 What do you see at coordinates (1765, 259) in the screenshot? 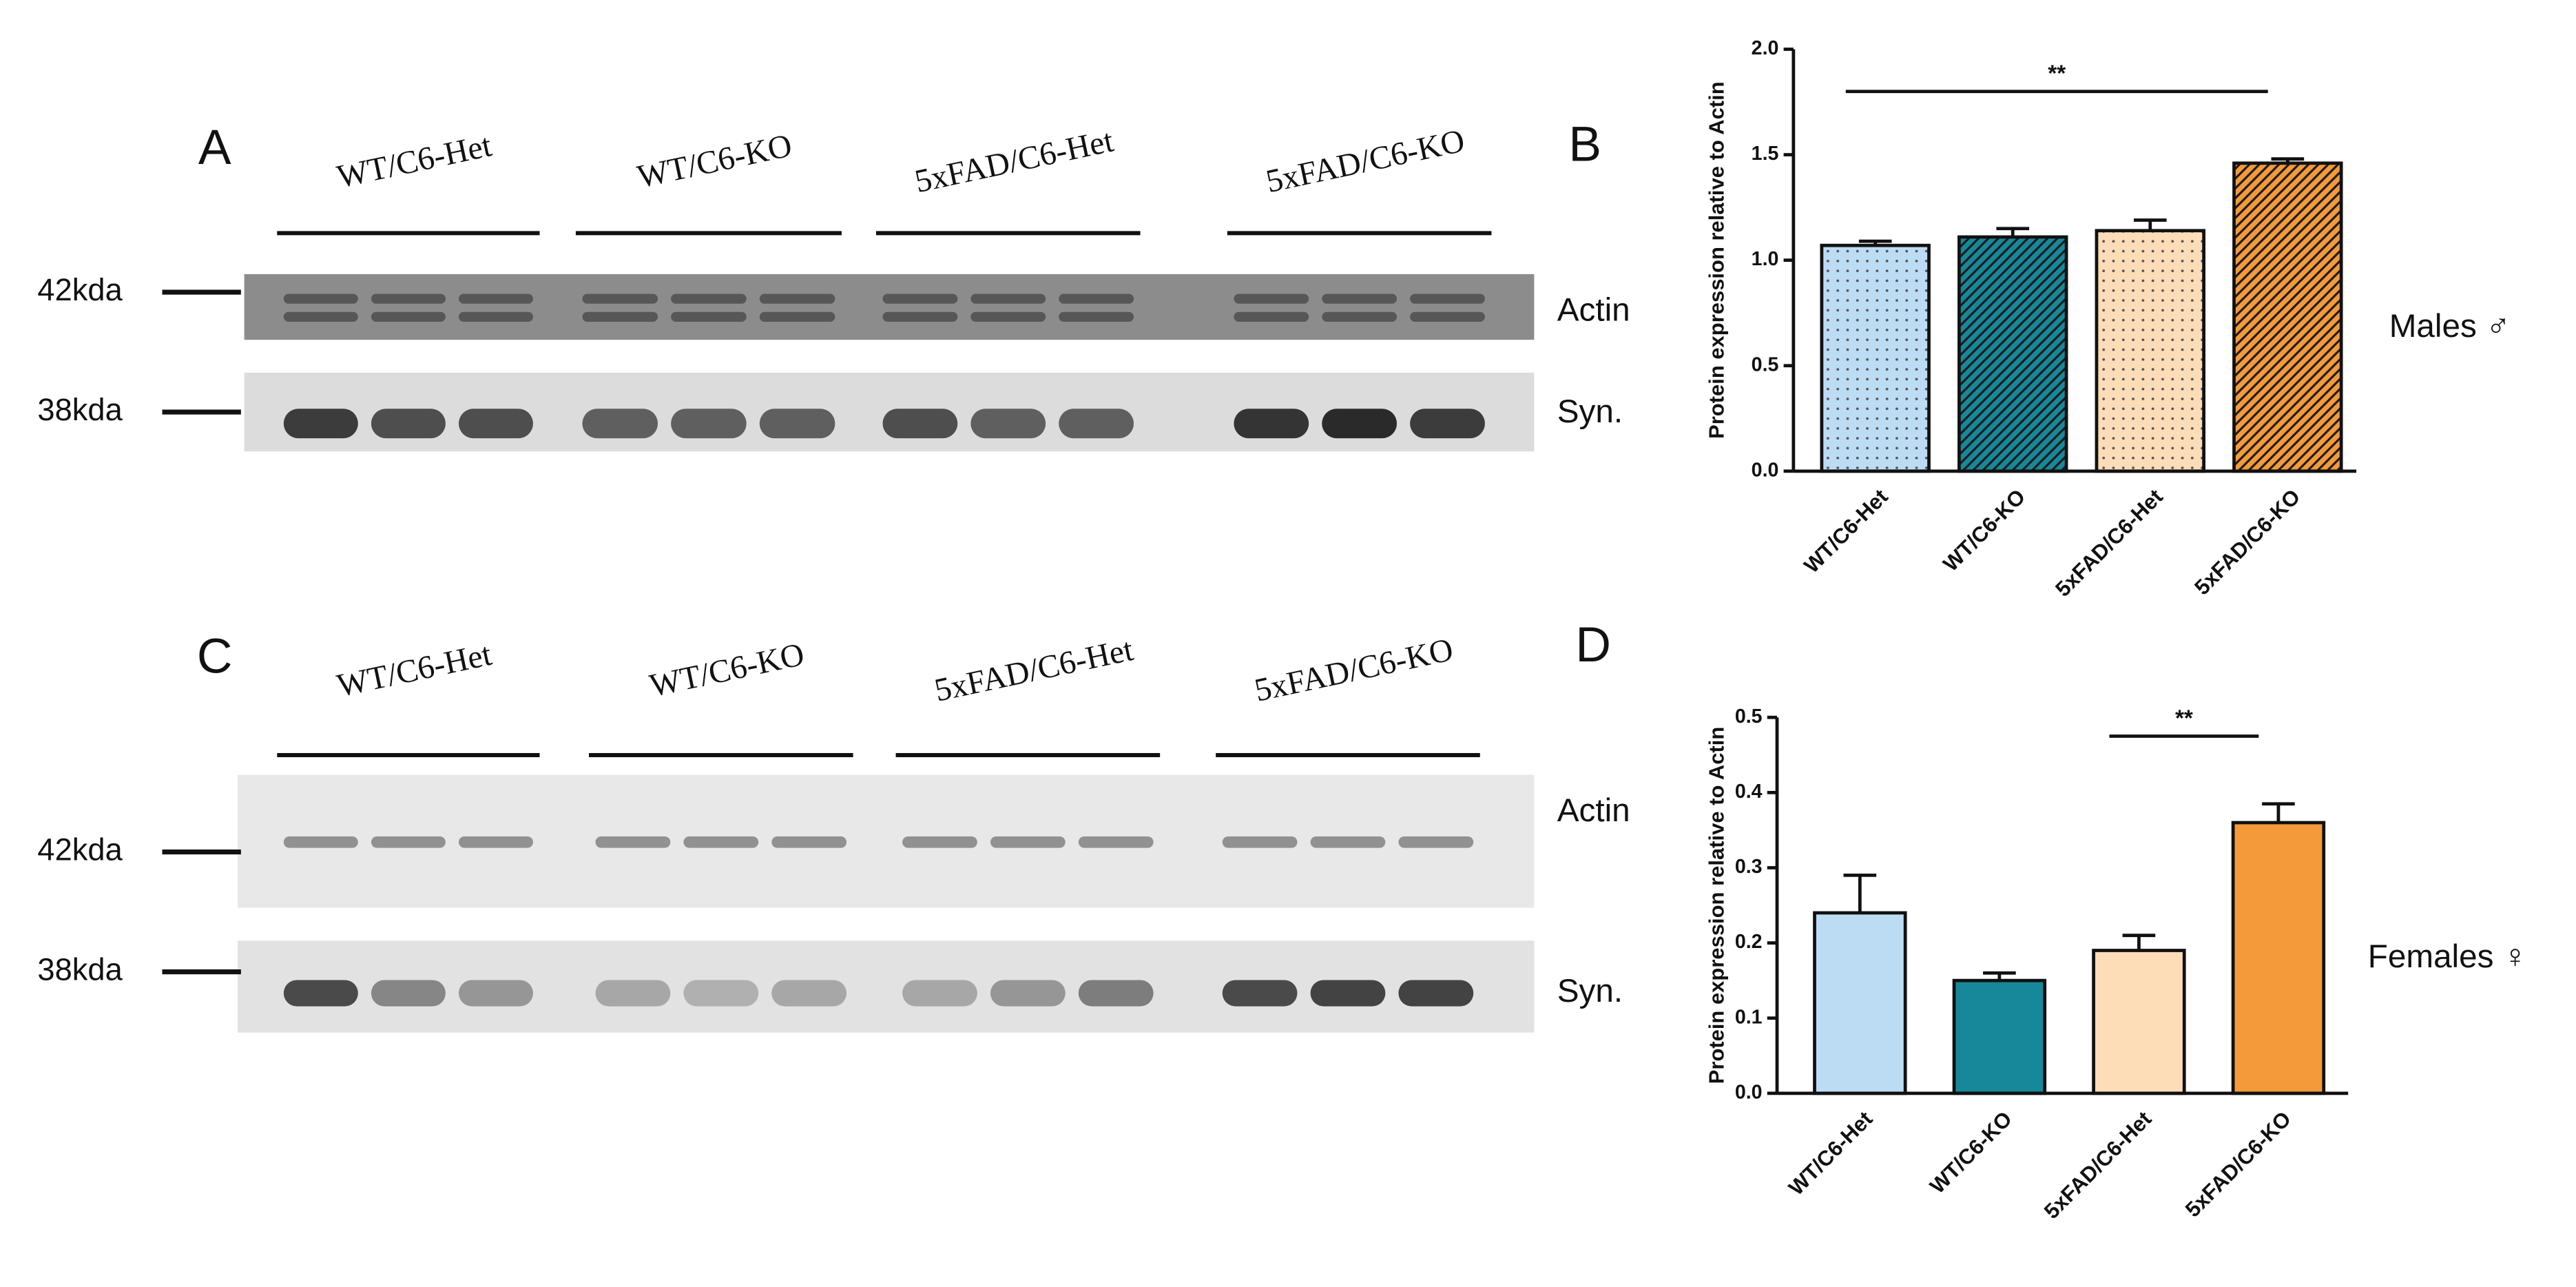
I see `y-tick-label: 1.0` at bounding box center [1765, 259].